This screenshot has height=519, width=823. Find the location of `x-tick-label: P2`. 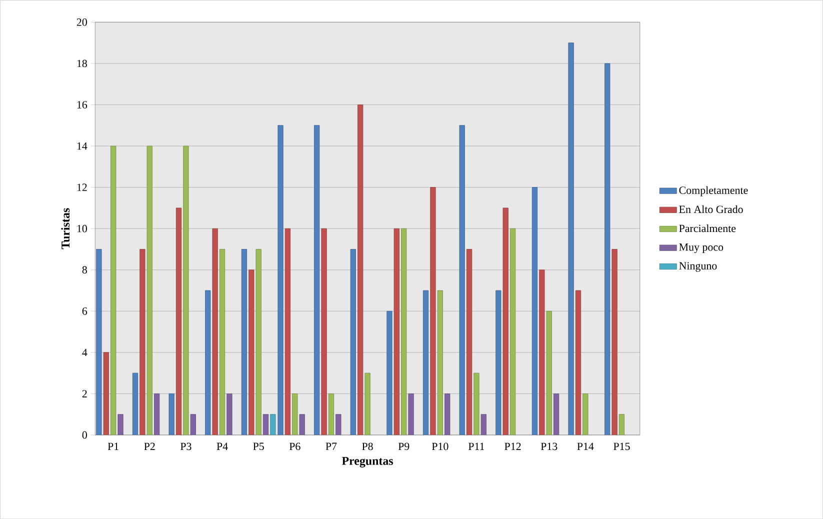

x-tick-label: P2 is located at coordinates (149, 446).